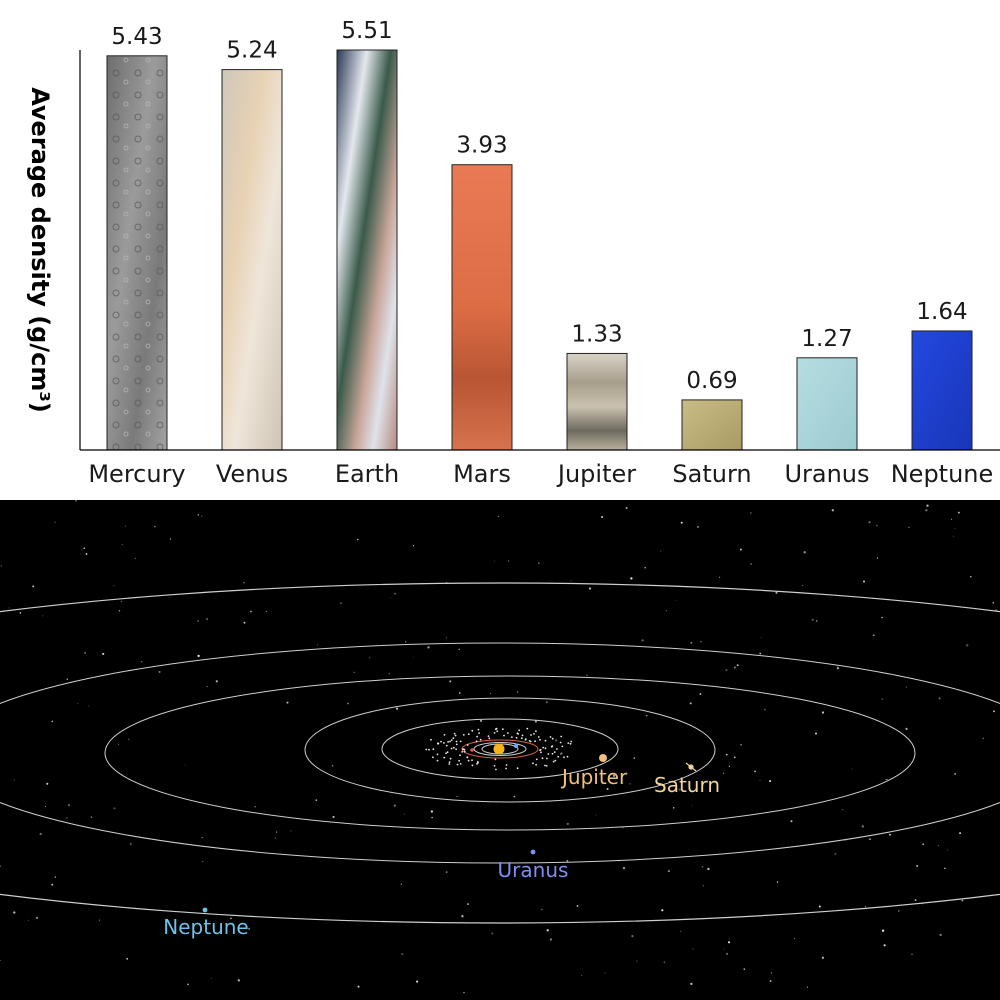 The height and width of the screenshot is (1000, 1000). I want to click on neptune-label: Neptune, so click(205, 927).